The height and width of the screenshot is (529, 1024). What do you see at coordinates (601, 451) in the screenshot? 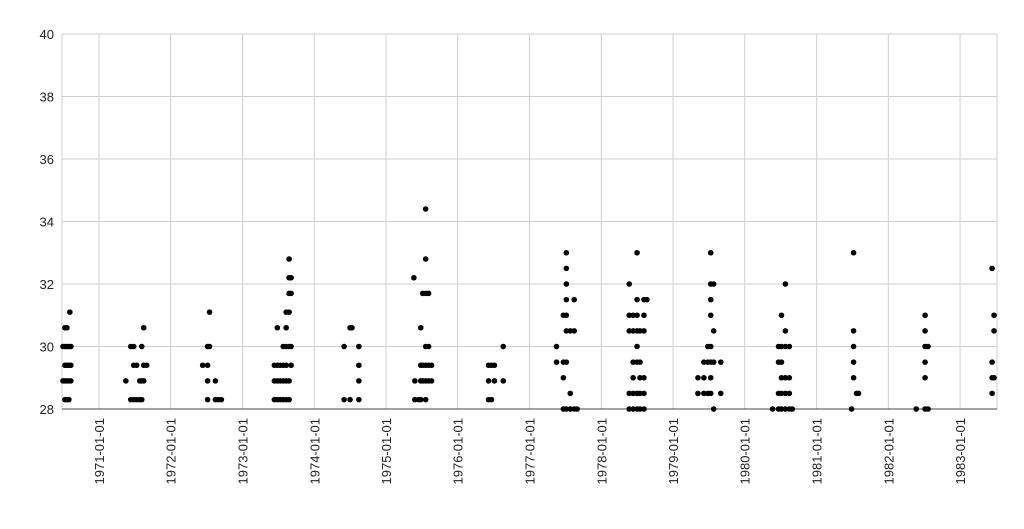
I see `x-tick-label: 1978-01-01` at bounding box center [601, 451].